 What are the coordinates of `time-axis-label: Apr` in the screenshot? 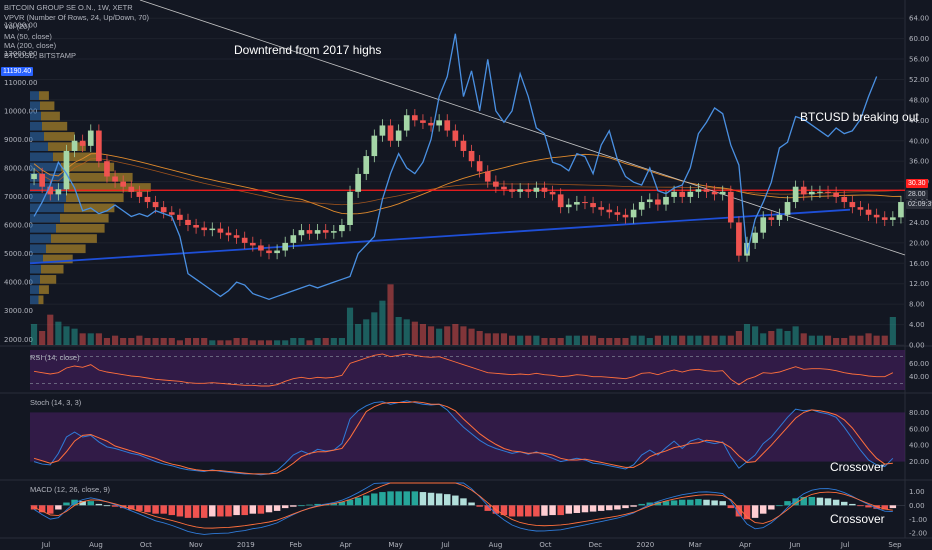 It's located at (745, 545).